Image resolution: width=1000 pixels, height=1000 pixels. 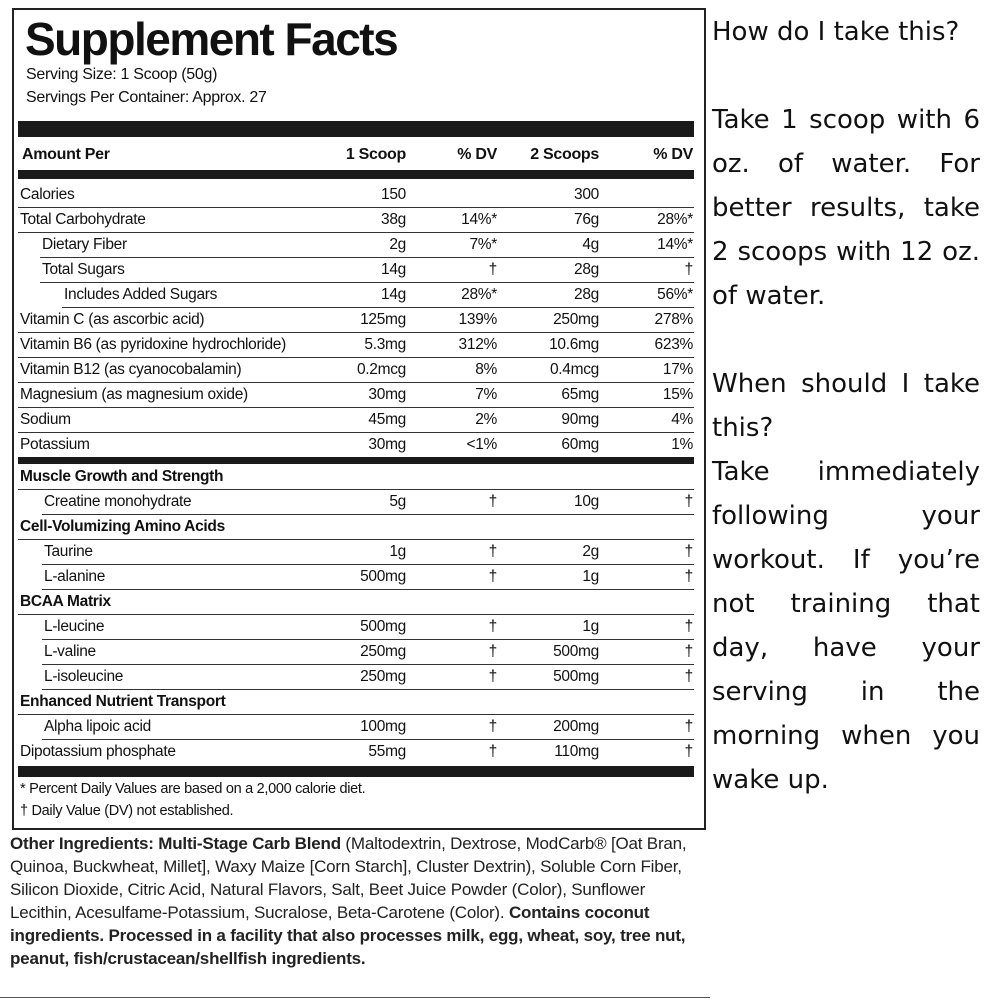 I want to click on cell-value: 28g, so click(x=586, y=269).